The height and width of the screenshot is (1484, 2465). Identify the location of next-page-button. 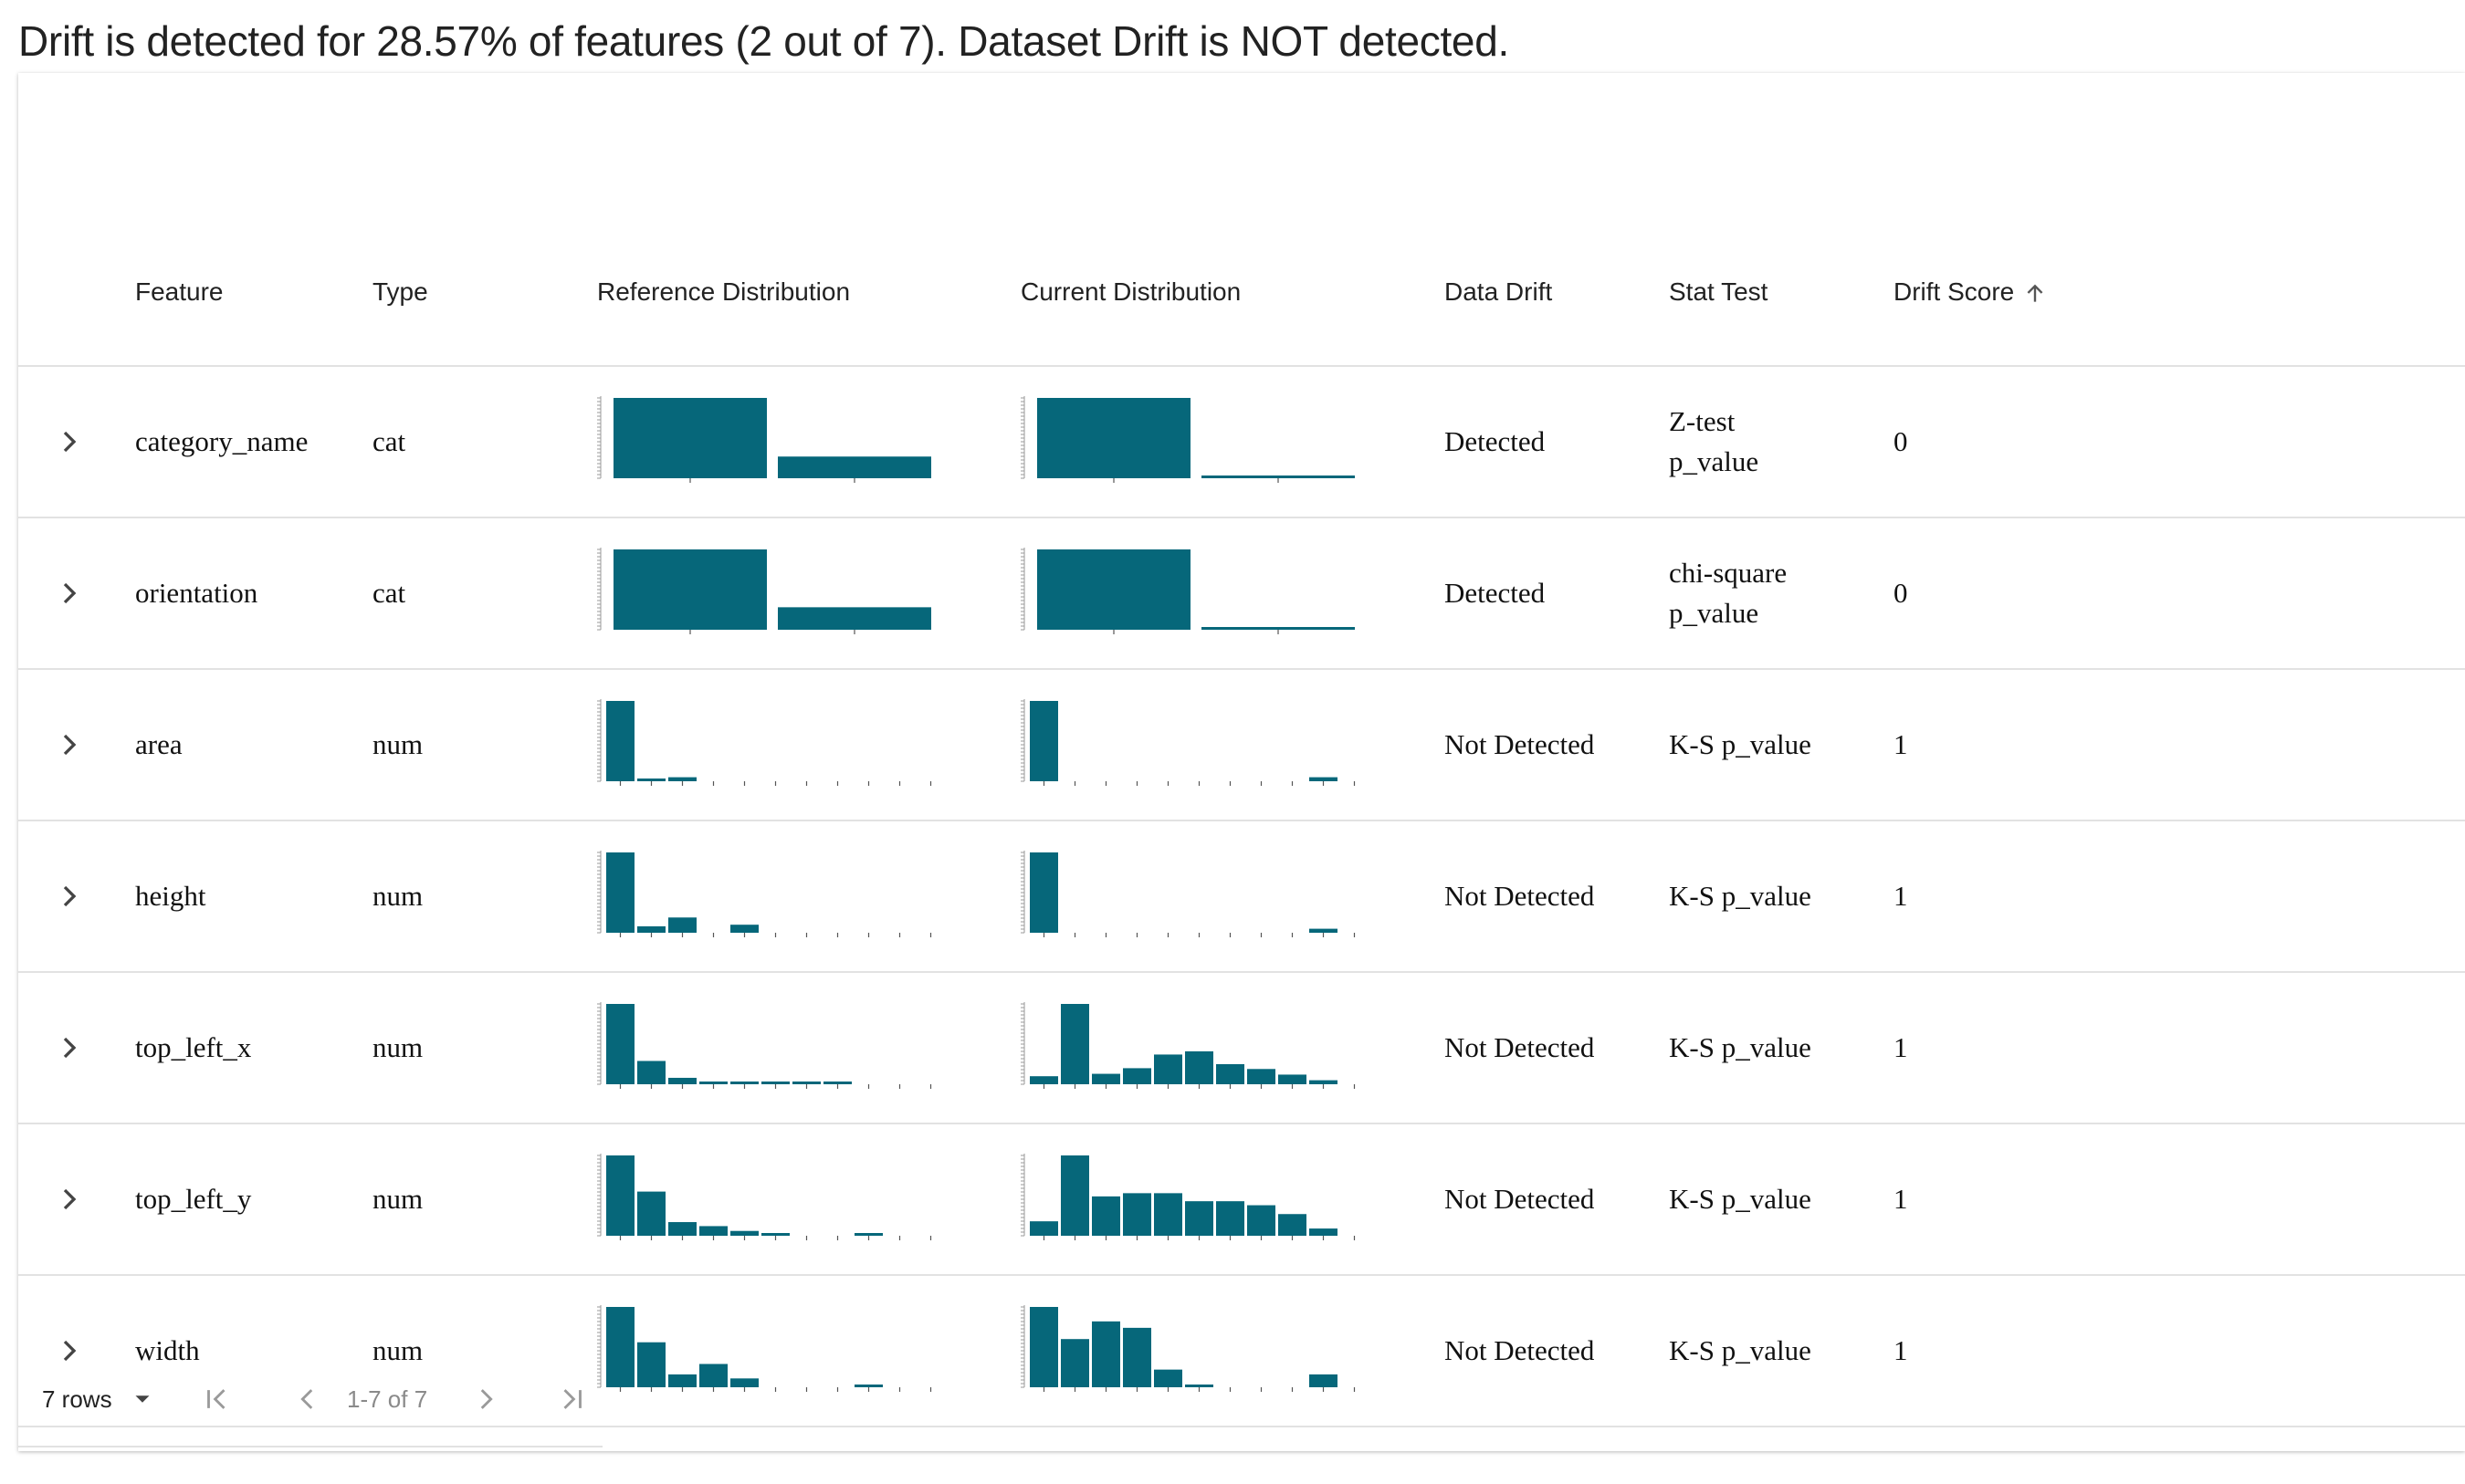
(485, 1399).